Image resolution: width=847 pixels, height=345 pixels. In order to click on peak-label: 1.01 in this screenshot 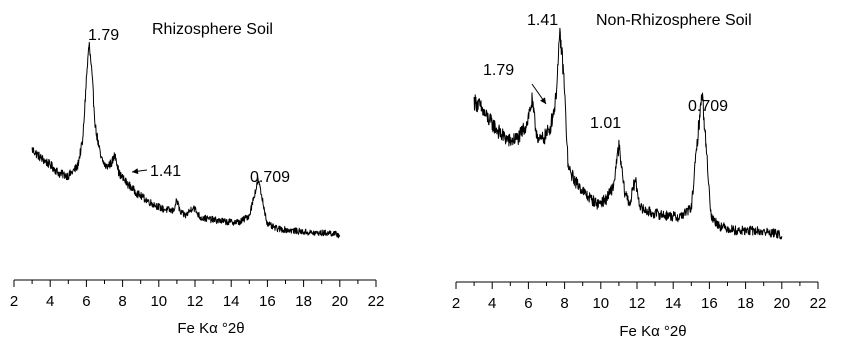, I will do `click(605, 123)`.